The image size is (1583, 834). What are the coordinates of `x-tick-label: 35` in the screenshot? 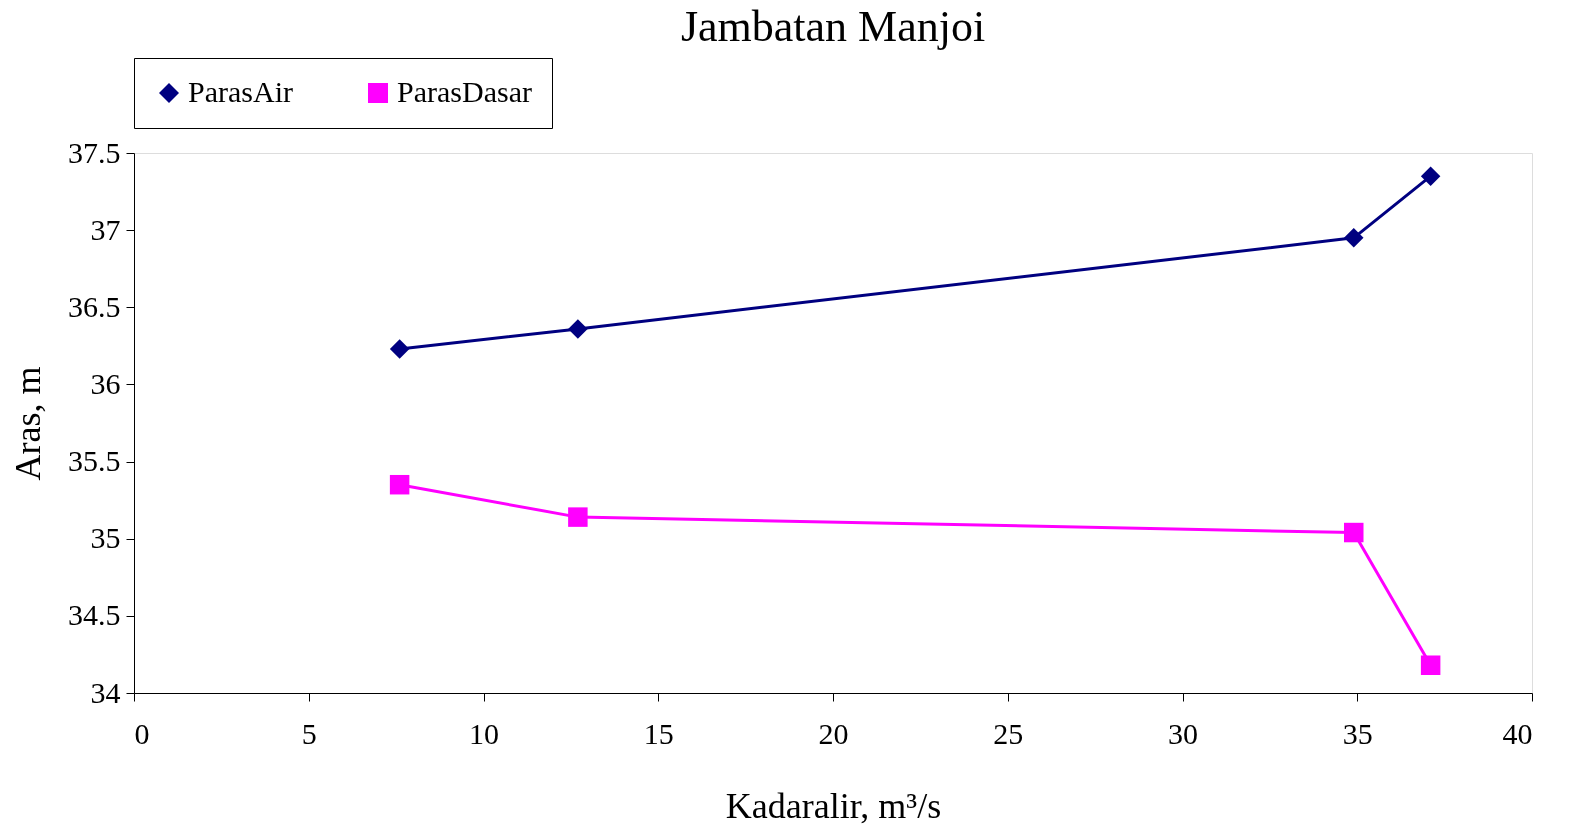 It's located at (1357, 733).